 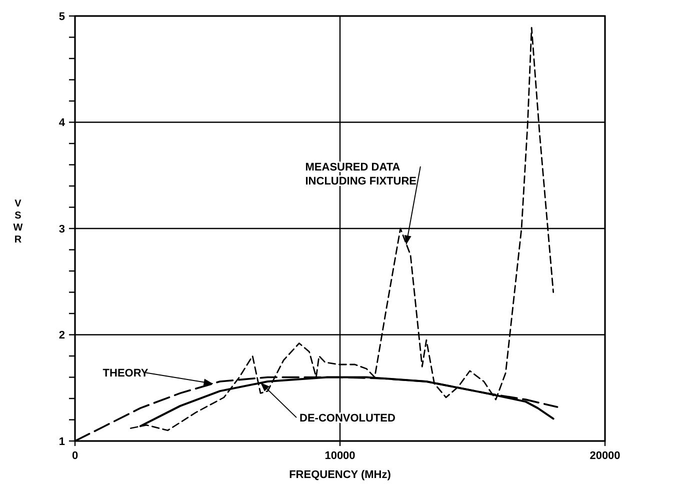 What do you see at coordinates (340, 456) in the screenshot?
I see `x-tick-label: 10000` at bounding box center [340, 456].